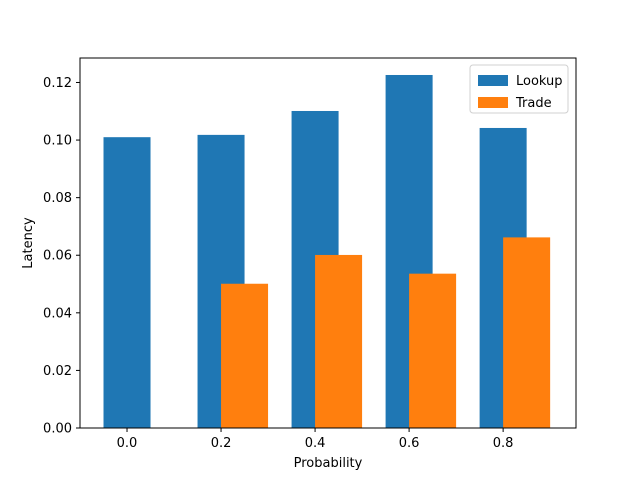 The image size is (640, 480). I want to click on legend-label-lookup: Lookup, so click(539, 81).